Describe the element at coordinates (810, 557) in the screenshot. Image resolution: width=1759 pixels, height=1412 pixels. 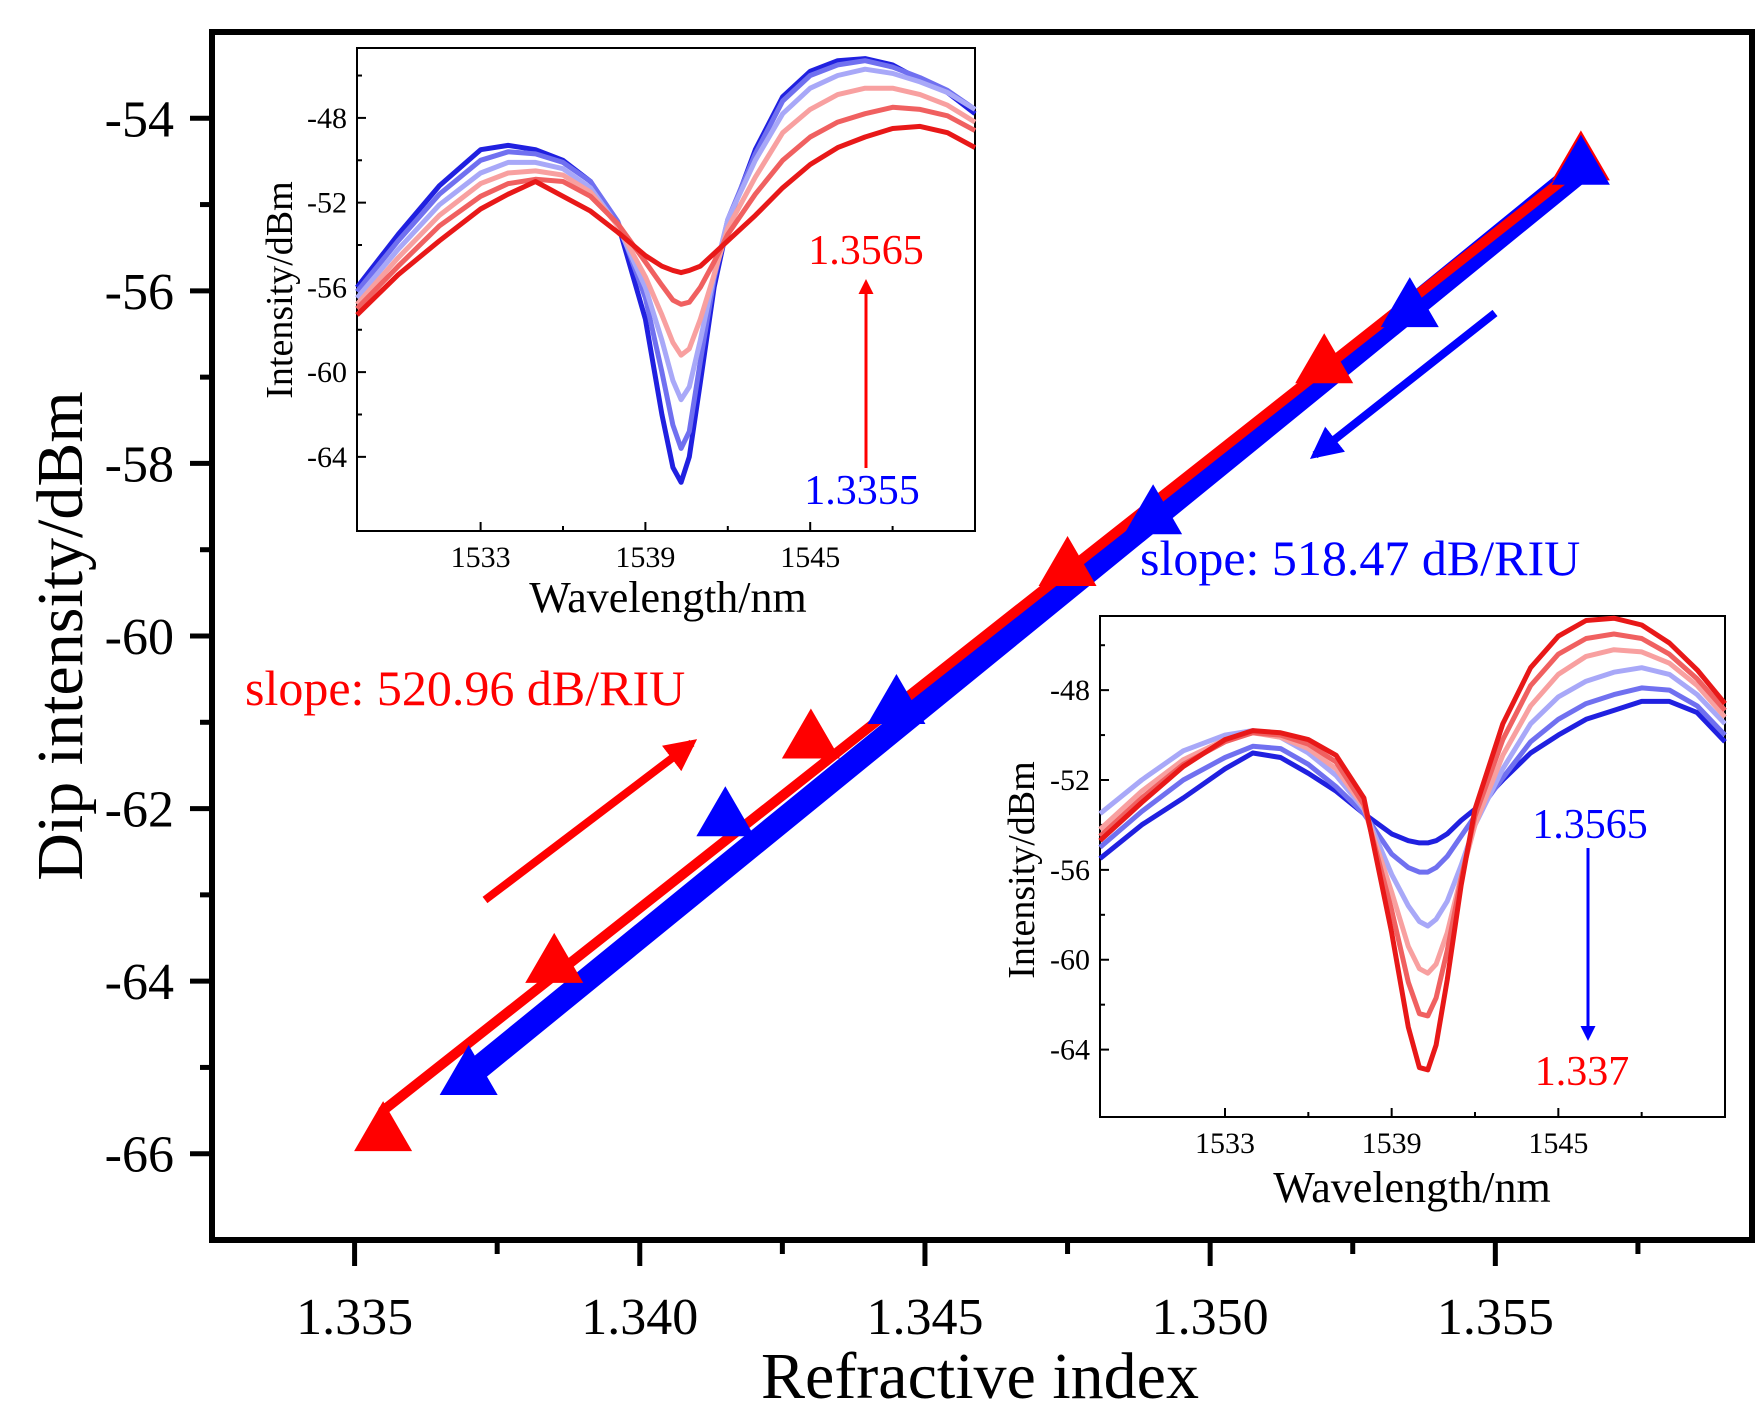
I see `inset-top-x-tick-label: 1545` at that location.